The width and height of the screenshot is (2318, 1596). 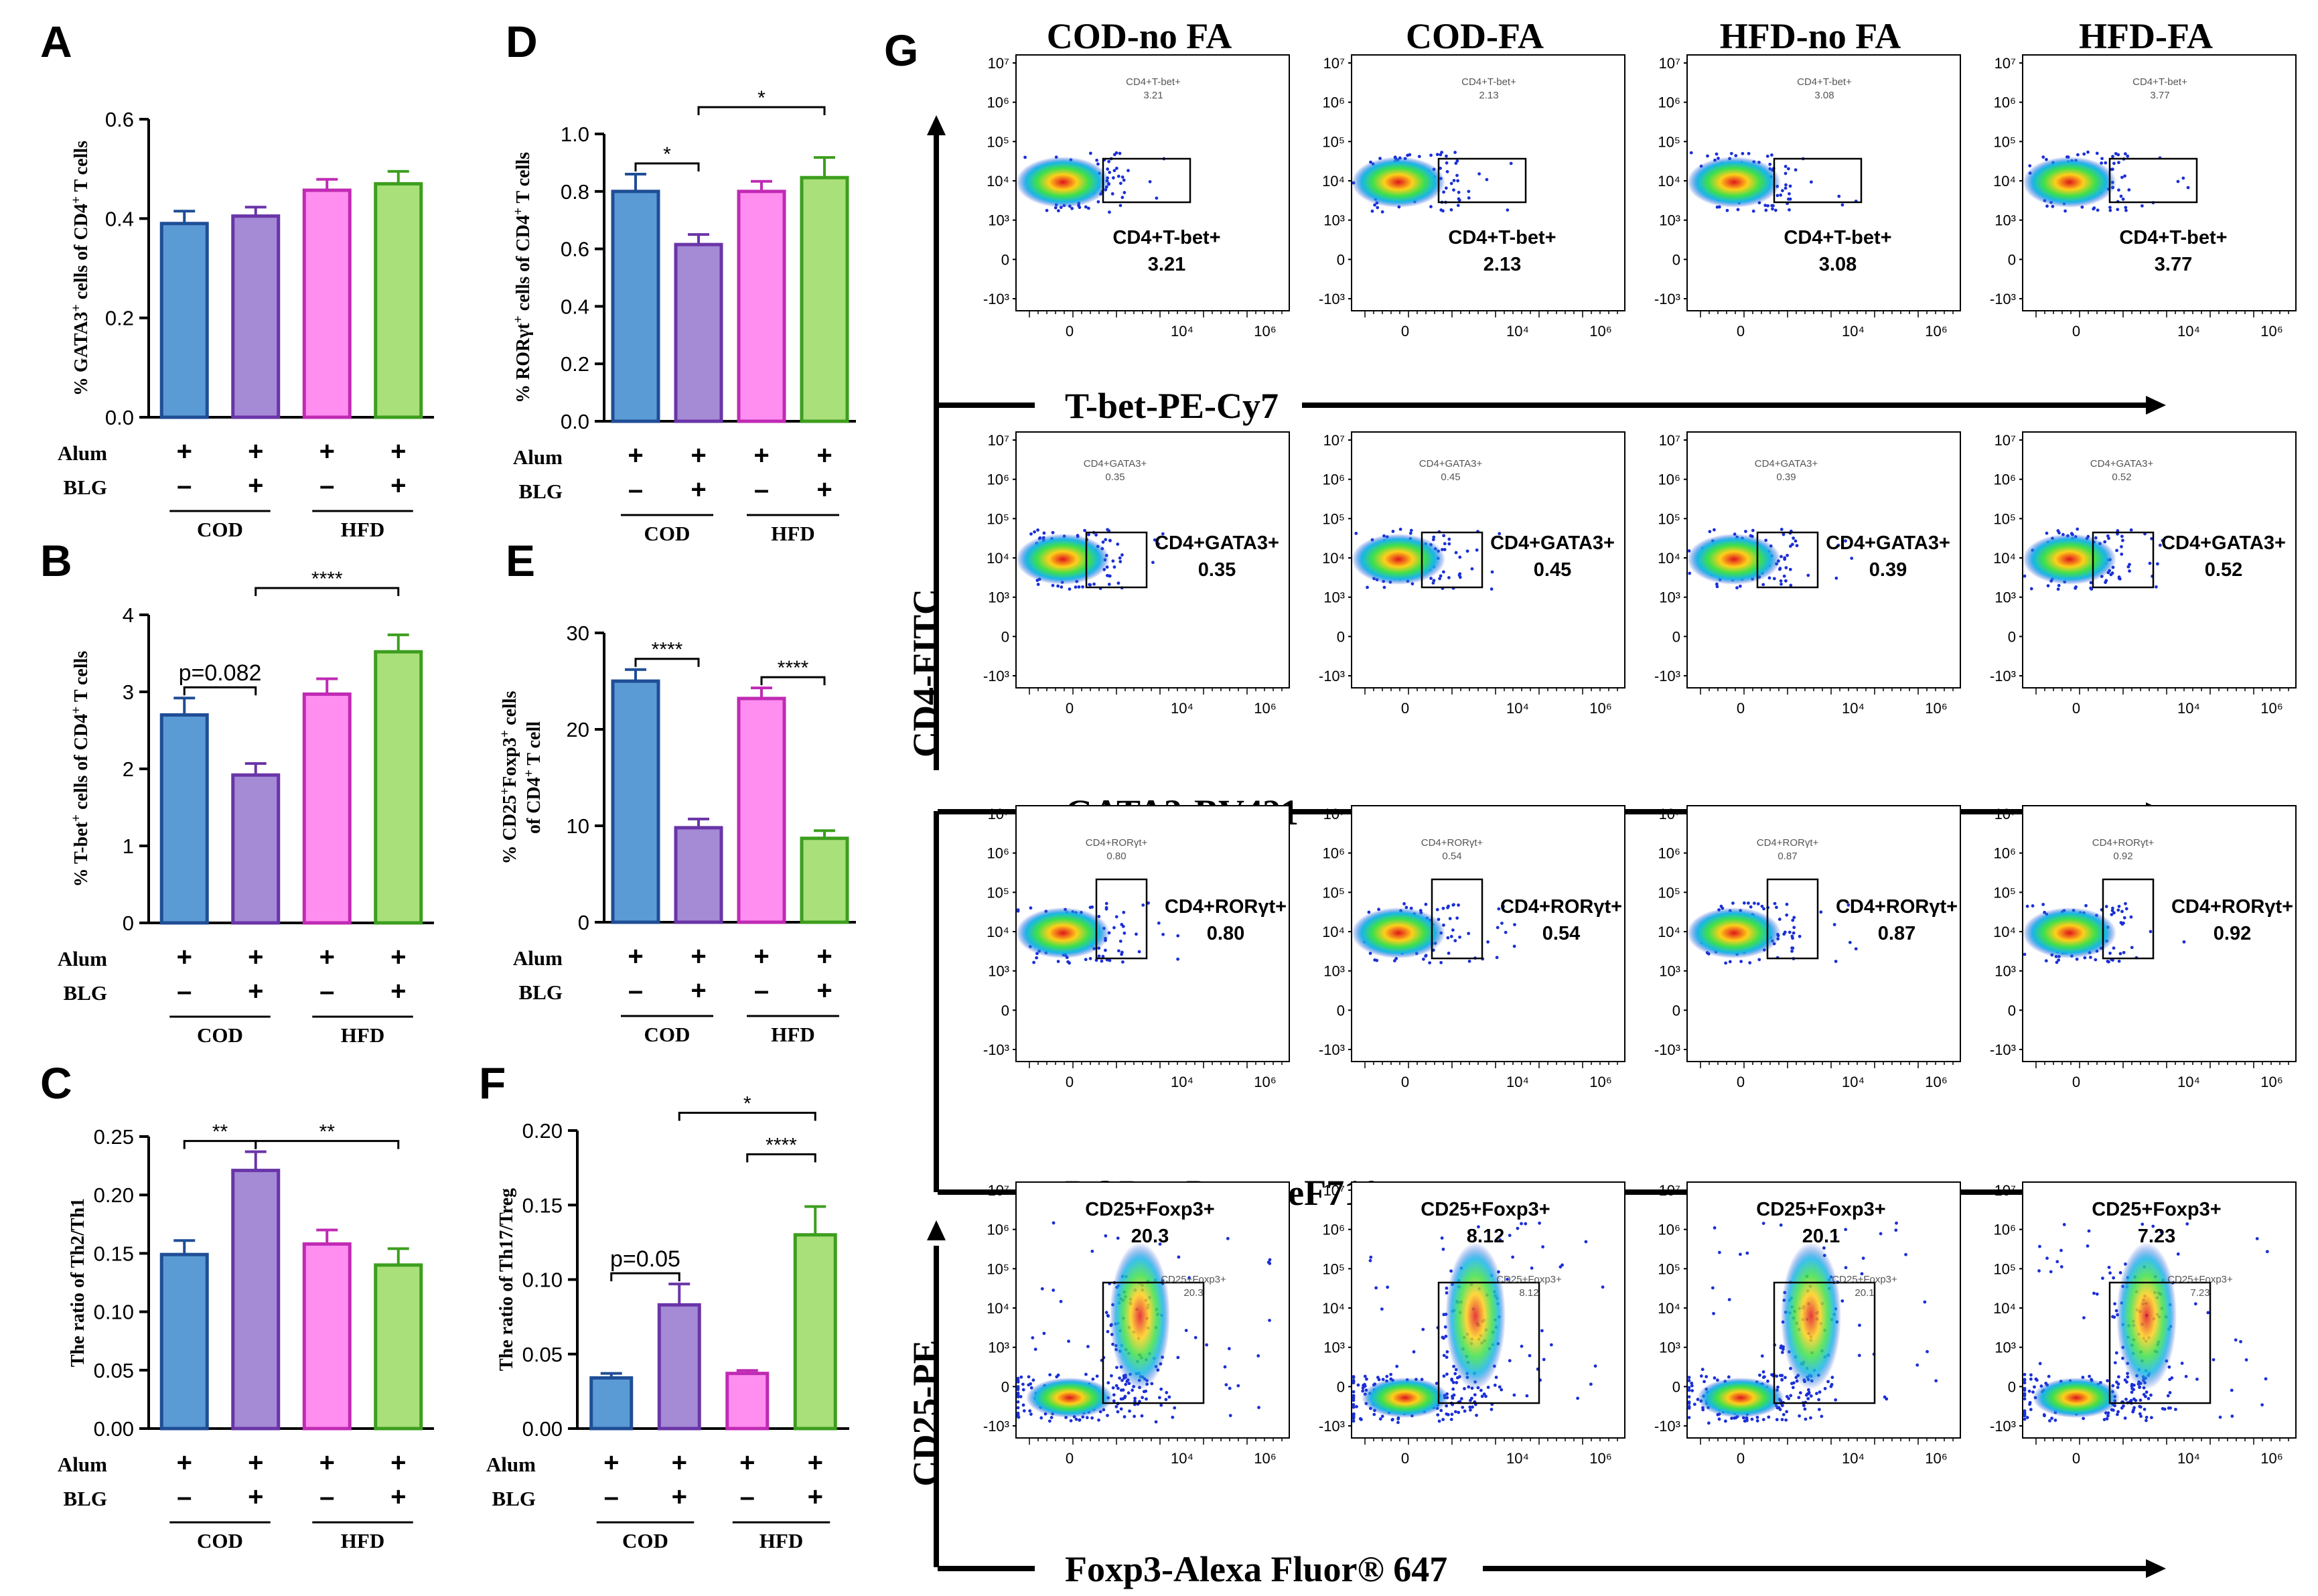 What do you see at coordinates (578, 633) in the screenshot?
I see `y-tick-label: 30` at bounding box center [578, 633].